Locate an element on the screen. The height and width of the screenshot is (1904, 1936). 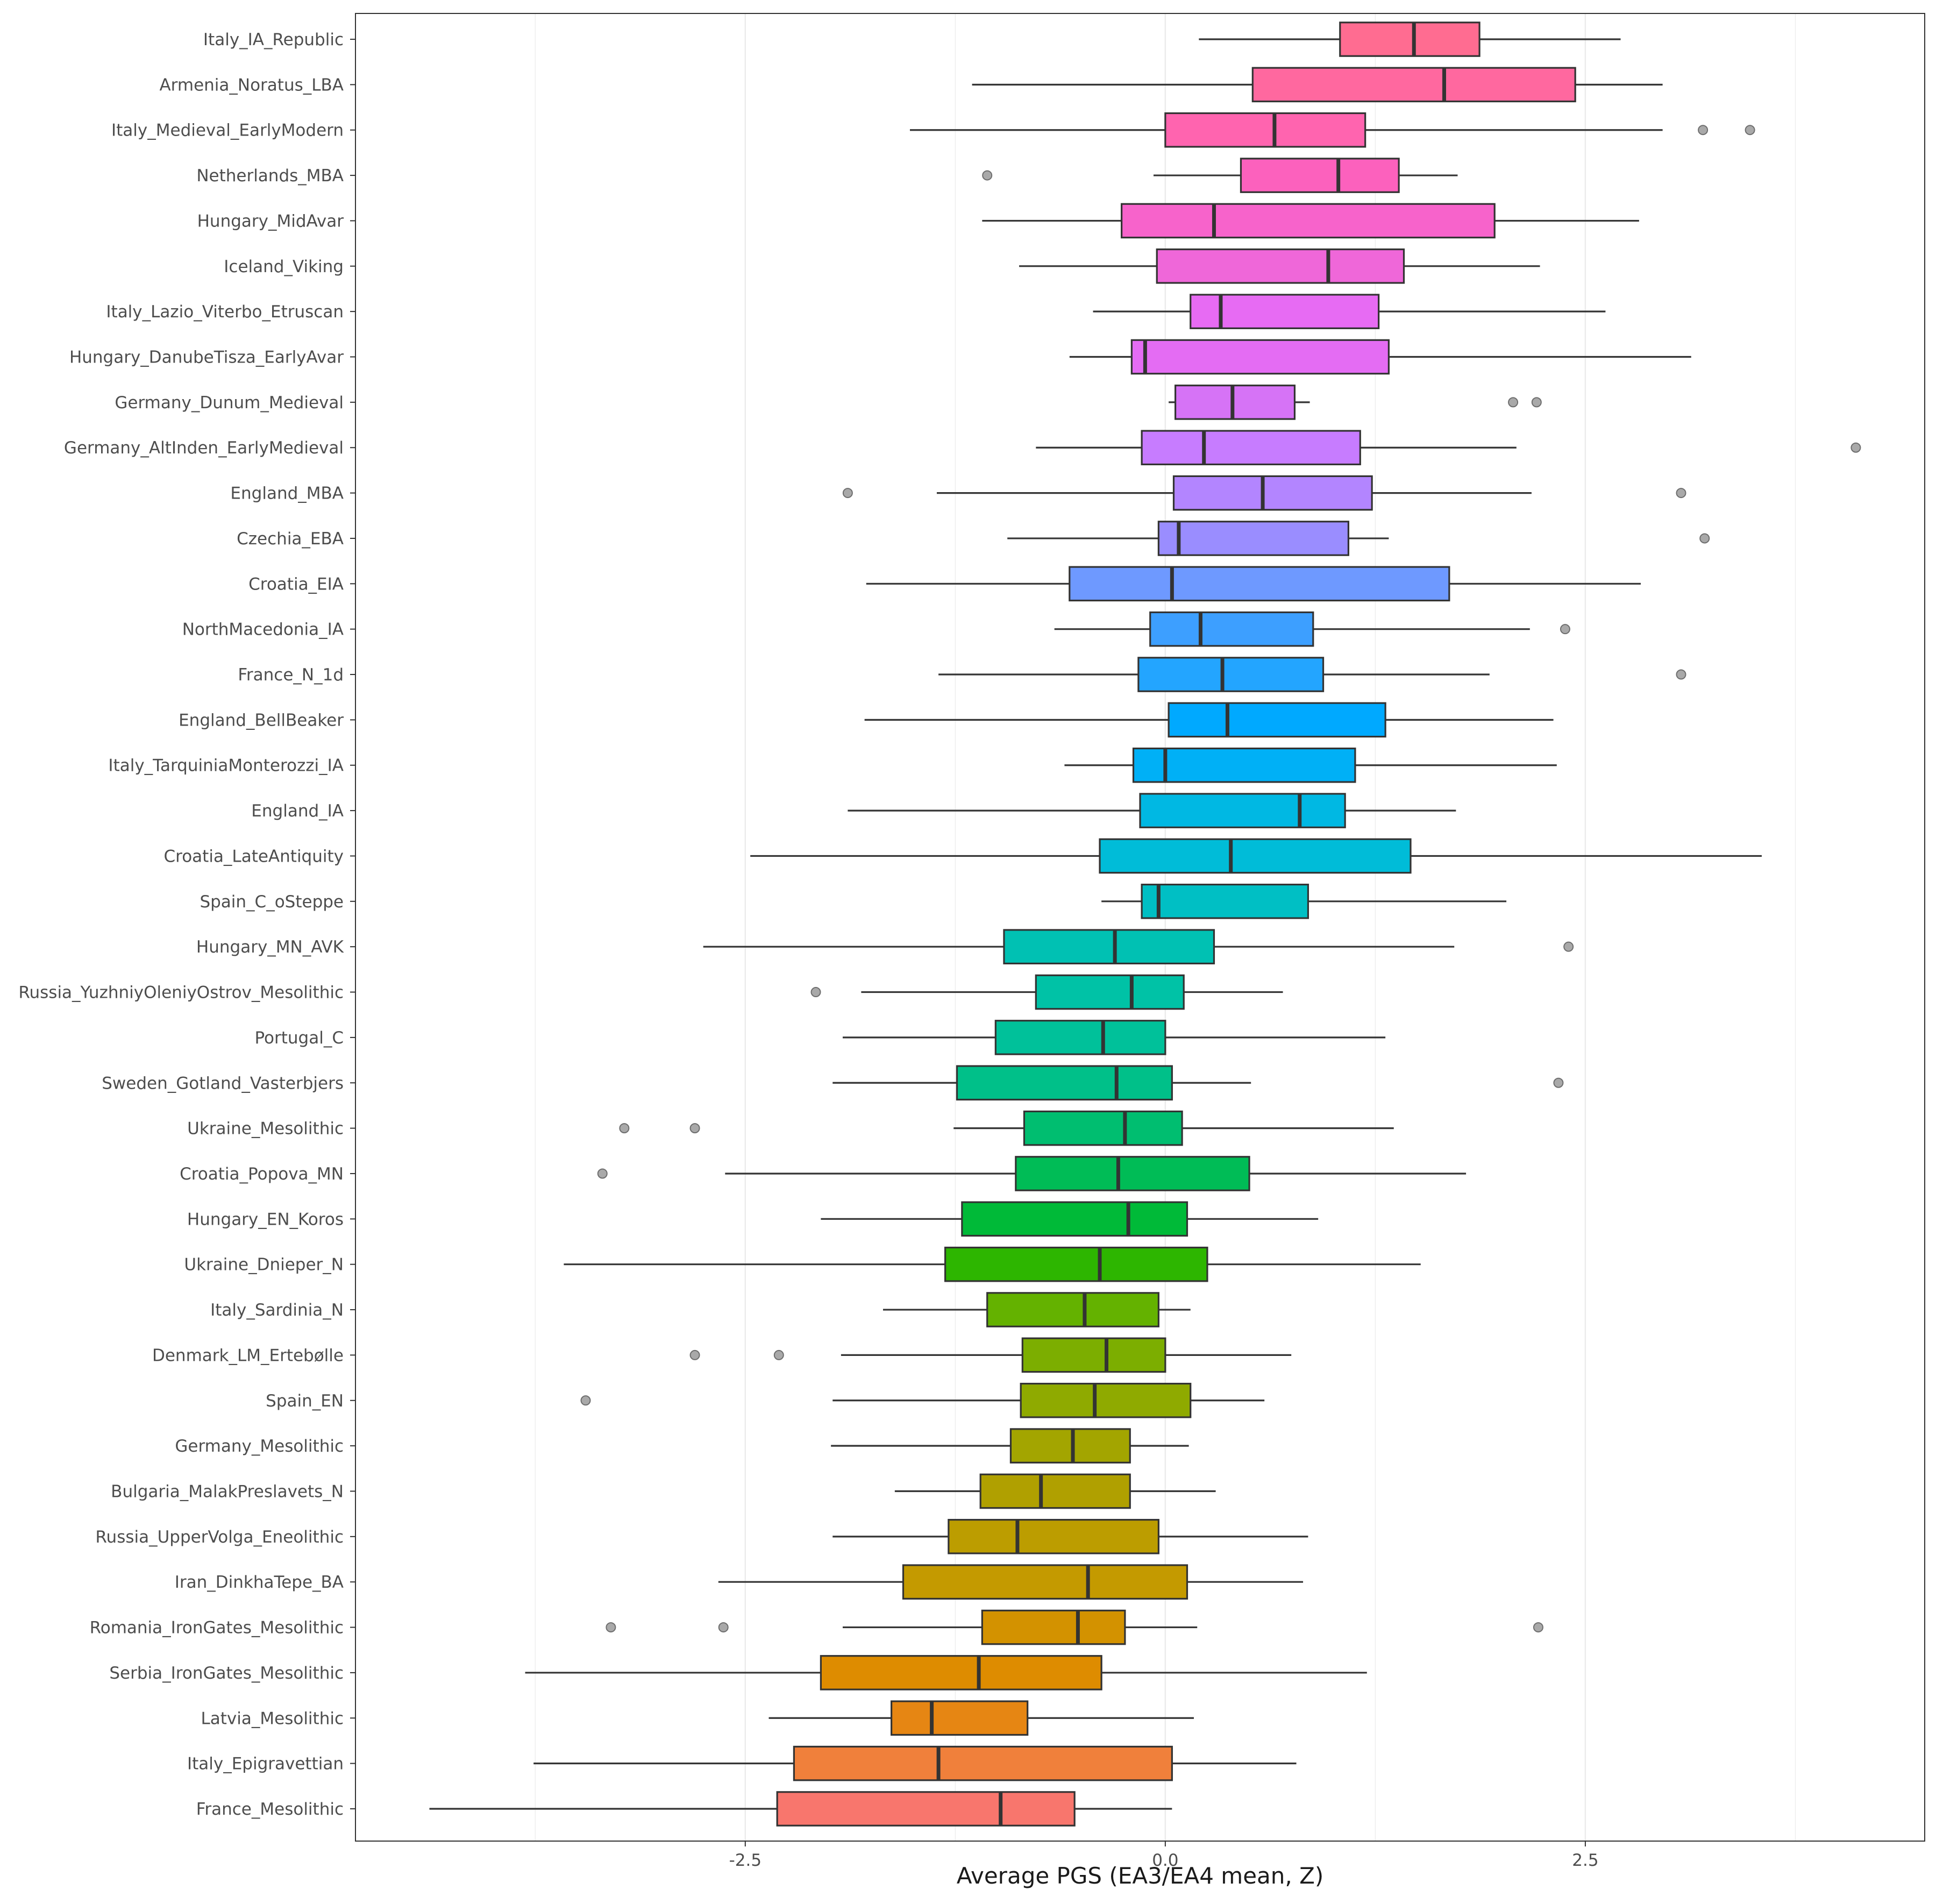
y-tick-label: England_BellBeaker is located at coordinates (261, 720).